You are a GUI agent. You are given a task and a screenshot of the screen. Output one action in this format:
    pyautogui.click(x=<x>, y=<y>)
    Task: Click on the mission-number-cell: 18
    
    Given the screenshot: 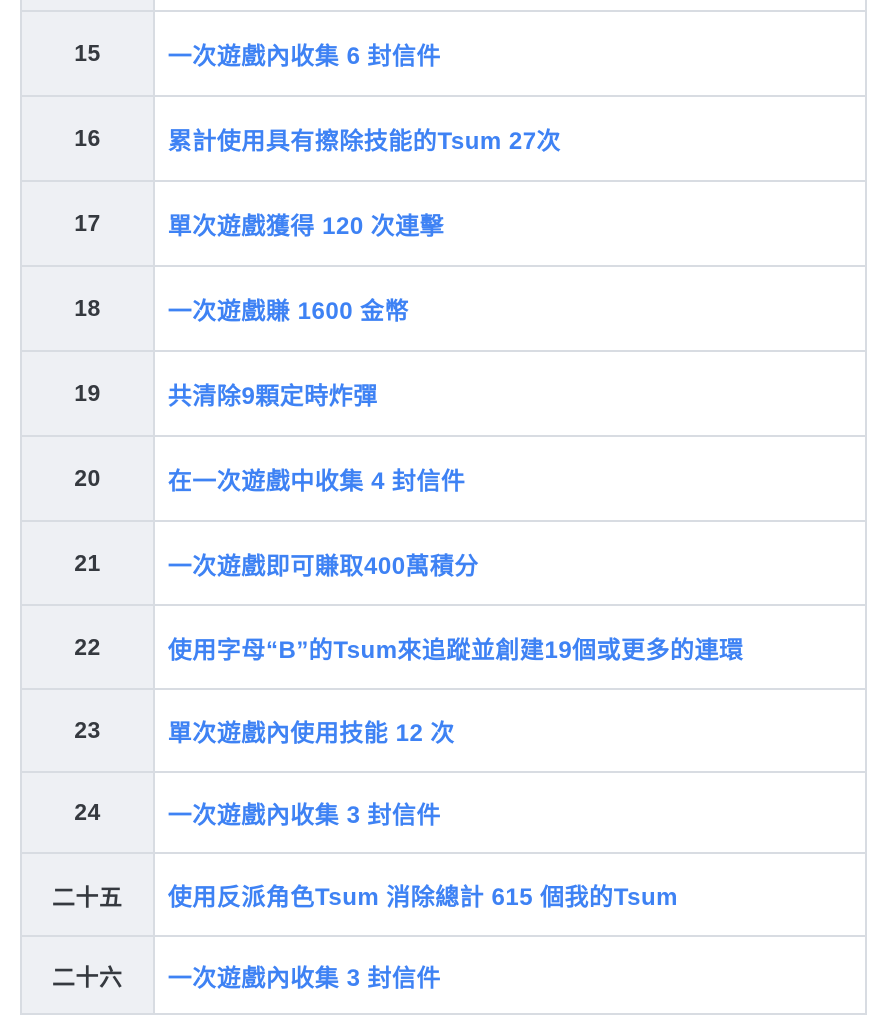 What is the action you would take?
    pyautogui.click(x=87, y=308)
    